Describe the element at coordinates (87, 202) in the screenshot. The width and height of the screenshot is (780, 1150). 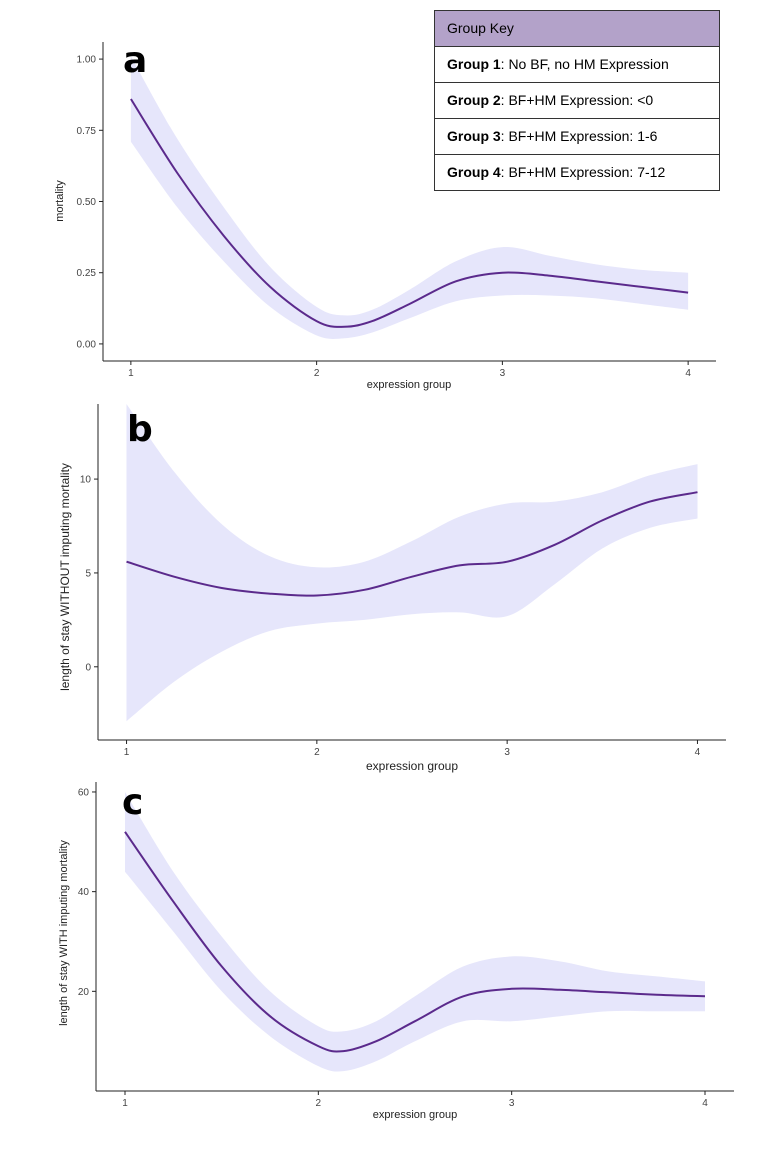
I see `y-tick-label: 0.50` at that location.